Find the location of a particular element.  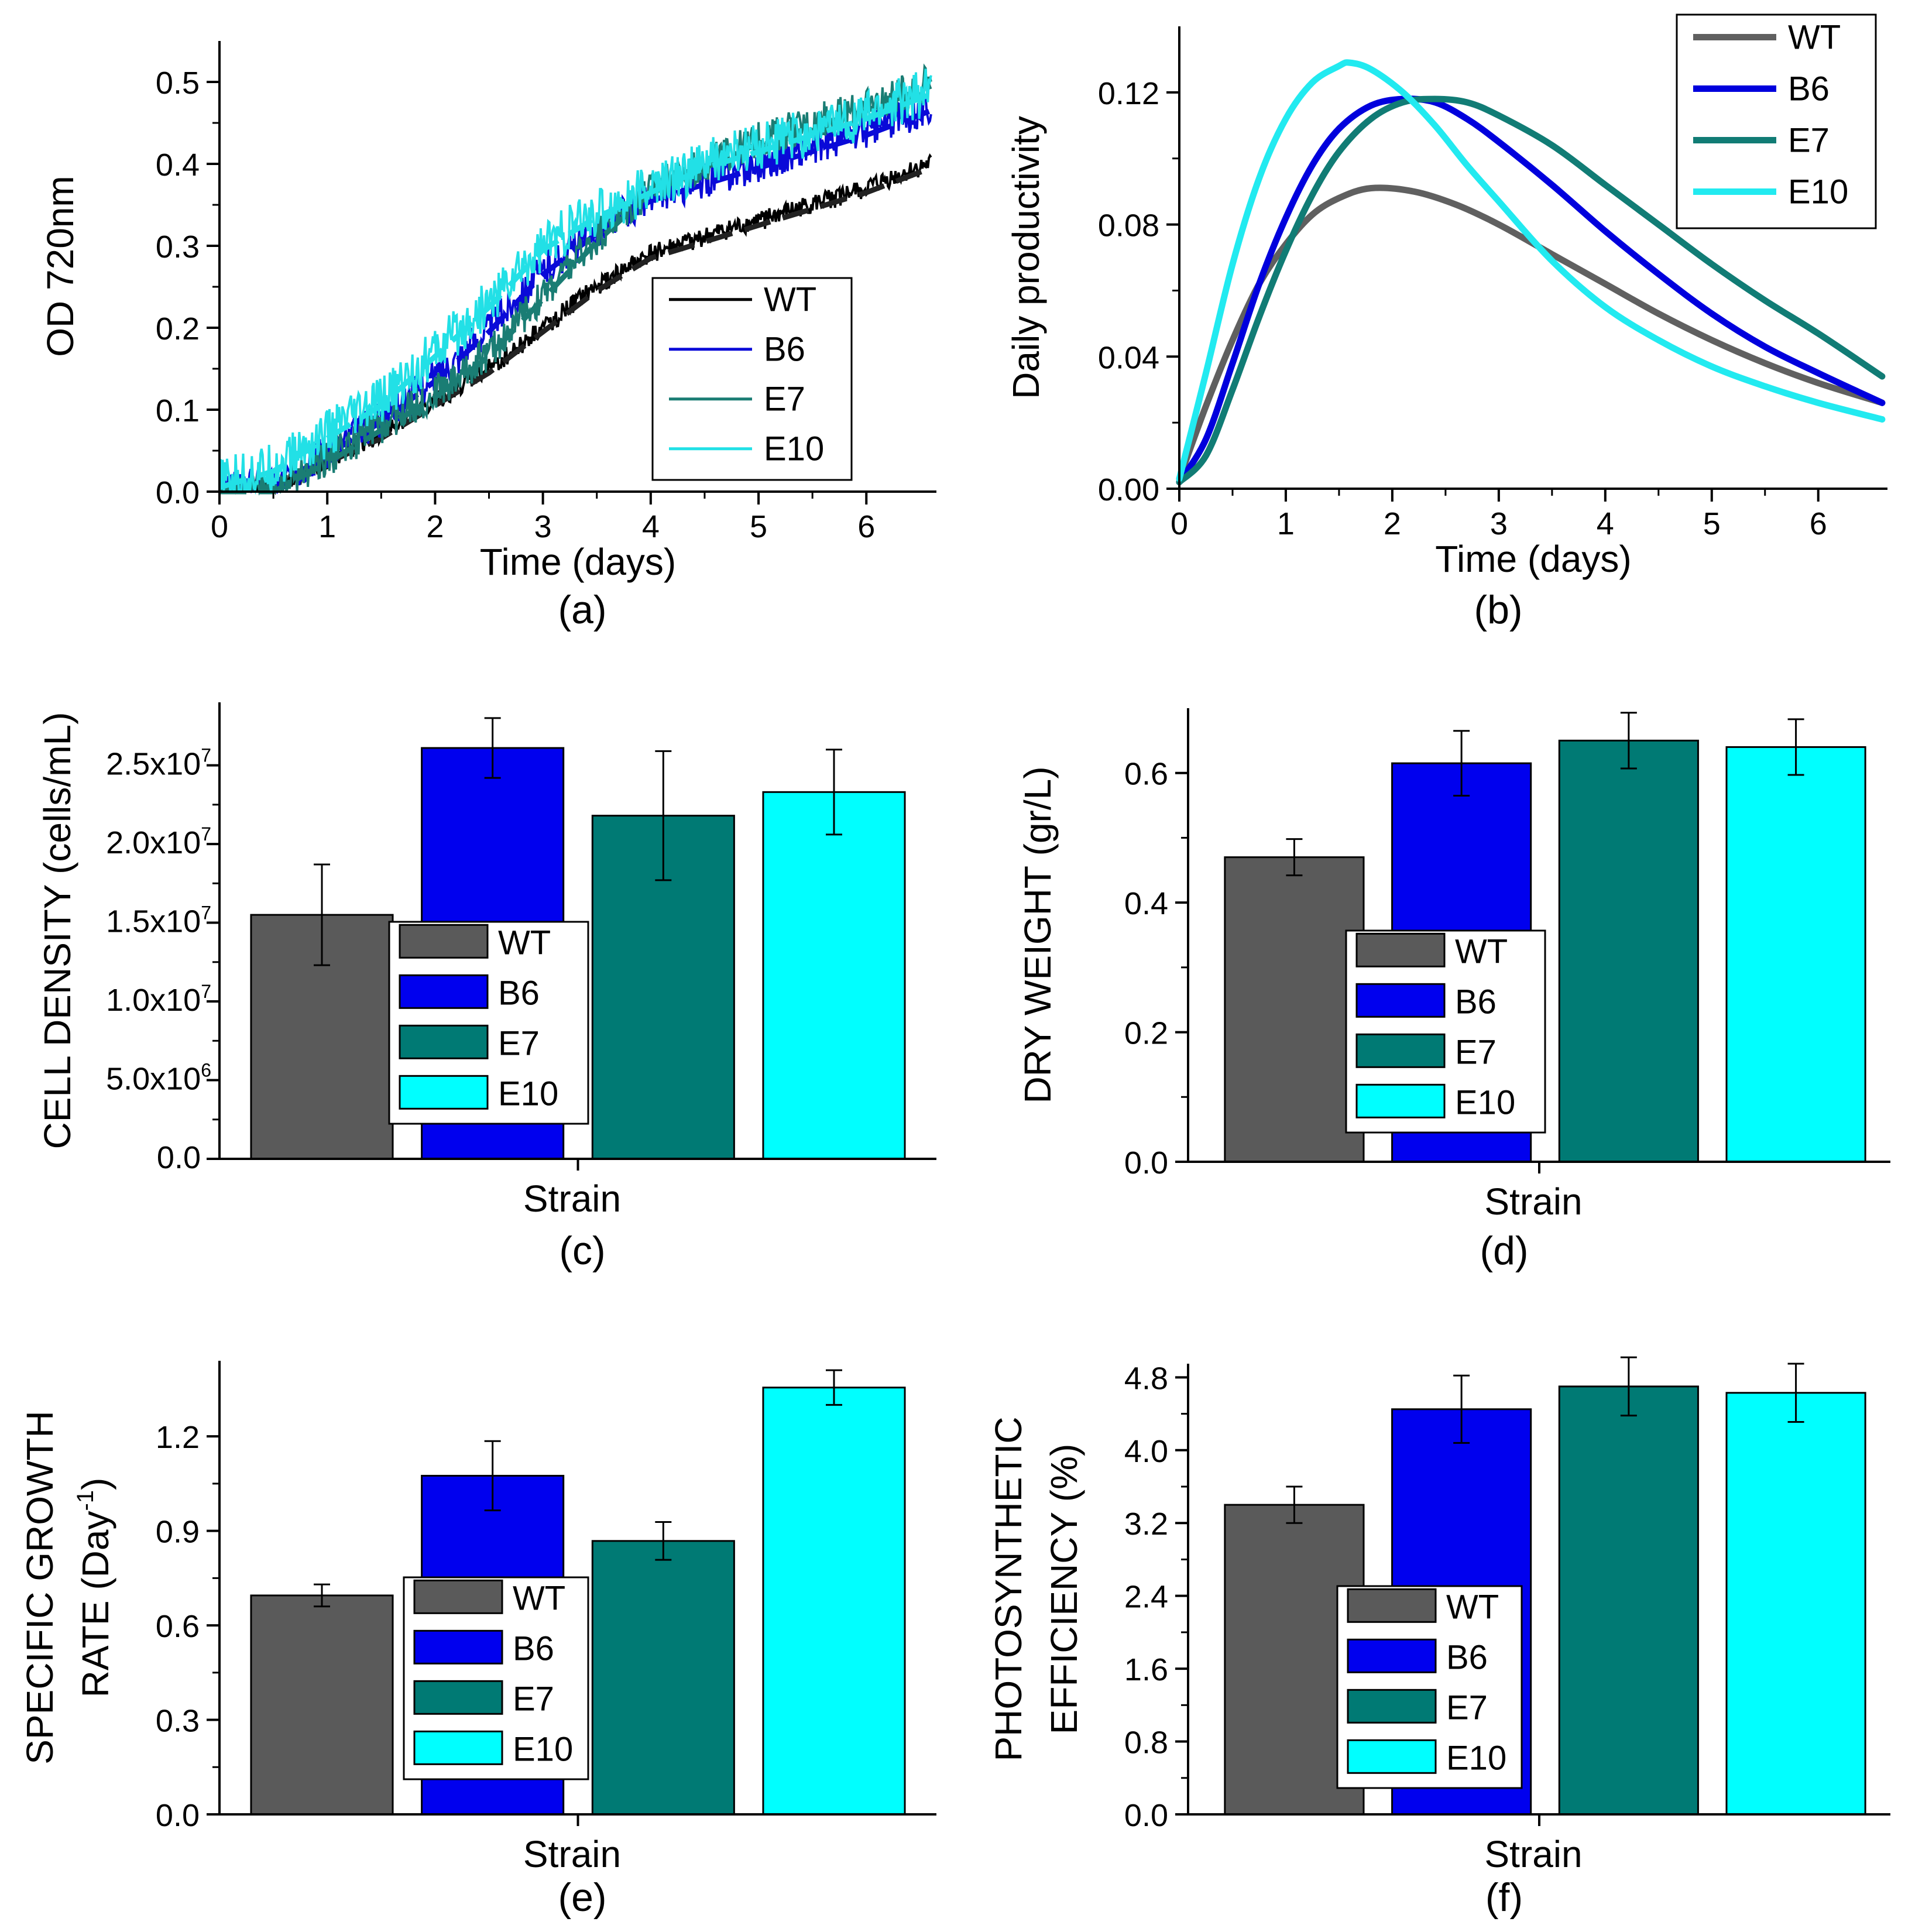

y-tick-label: 0.12 is located at coordinates (1128, 93).